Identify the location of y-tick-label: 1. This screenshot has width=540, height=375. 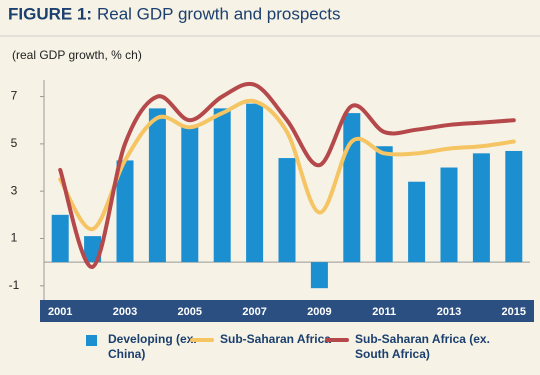
(14, 238).